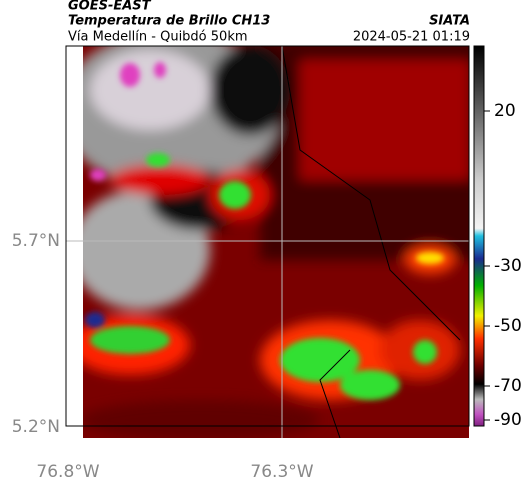 The image size is (526, 495). What do you see at coordinates (479, 236) in the screenshot?
I see `colorbar` at bounding box center [479, 236].